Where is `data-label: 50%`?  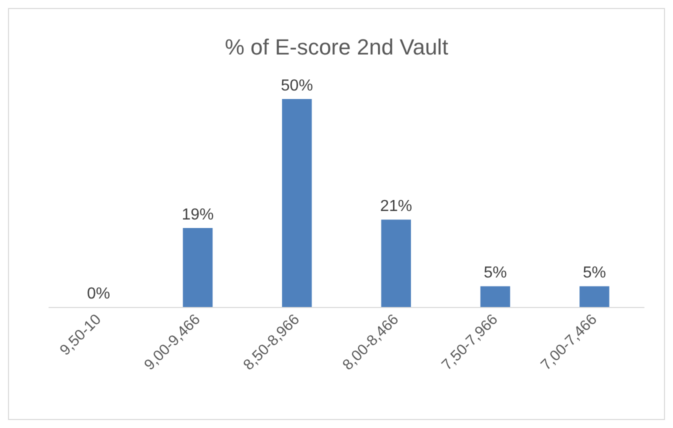
data-label: 50% is located at coordinates (296, 86).